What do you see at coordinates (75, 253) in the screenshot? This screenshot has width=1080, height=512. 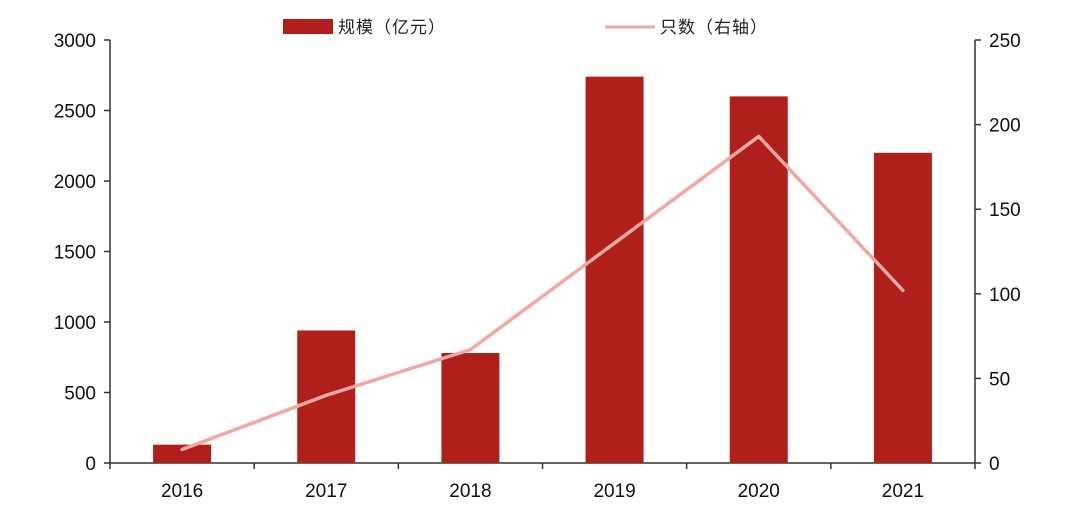 I see `y-left-tick-label: 1500` at bounding box center [75, 253].